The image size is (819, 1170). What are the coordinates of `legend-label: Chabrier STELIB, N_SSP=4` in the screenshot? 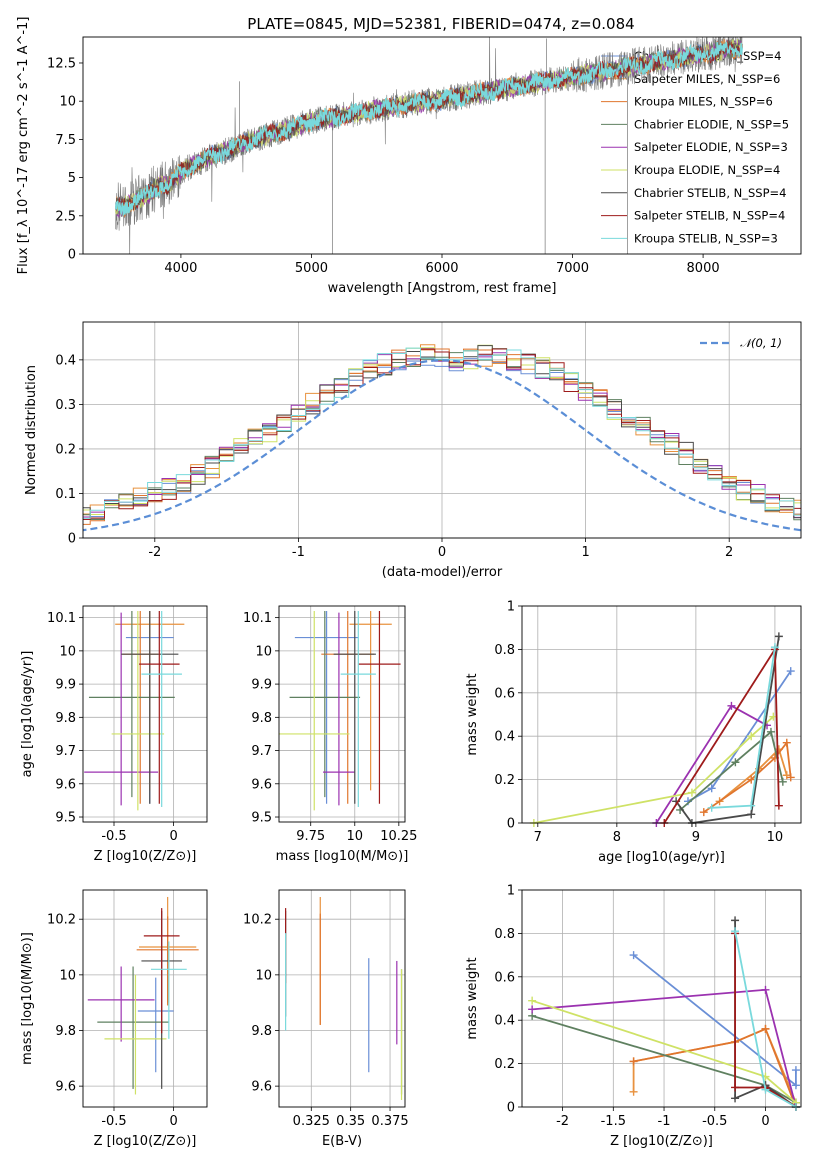 It's located at (710, 193).